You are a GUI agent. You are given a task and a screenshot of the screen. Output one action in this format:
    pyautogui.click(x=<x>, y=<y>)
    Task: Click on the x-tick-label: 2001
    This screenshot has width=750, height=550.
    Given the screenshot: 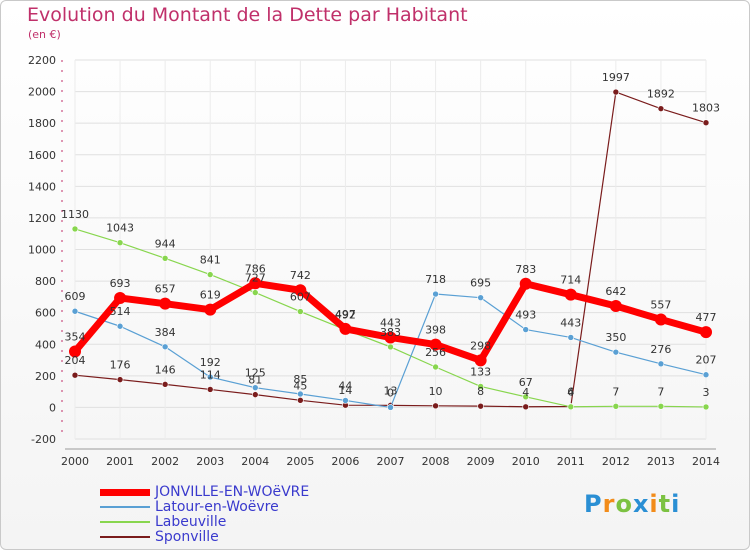 What is the action you would take?
    pyautogui.click(x=120, y=461)
    